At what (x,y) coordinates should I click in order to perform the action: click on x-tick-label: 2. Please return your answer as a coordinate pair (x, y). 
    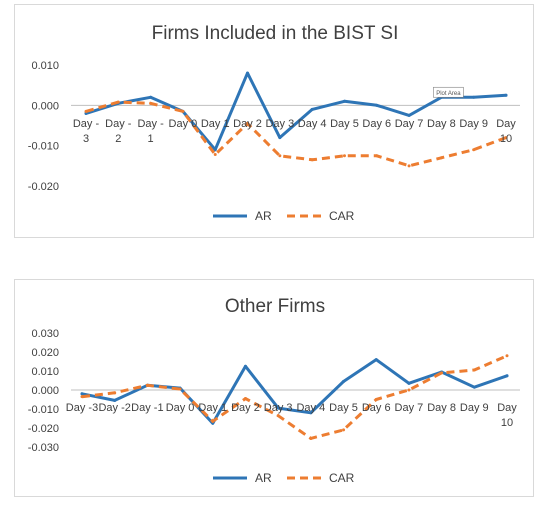
    Looking at the image, I should click on (118, 139).